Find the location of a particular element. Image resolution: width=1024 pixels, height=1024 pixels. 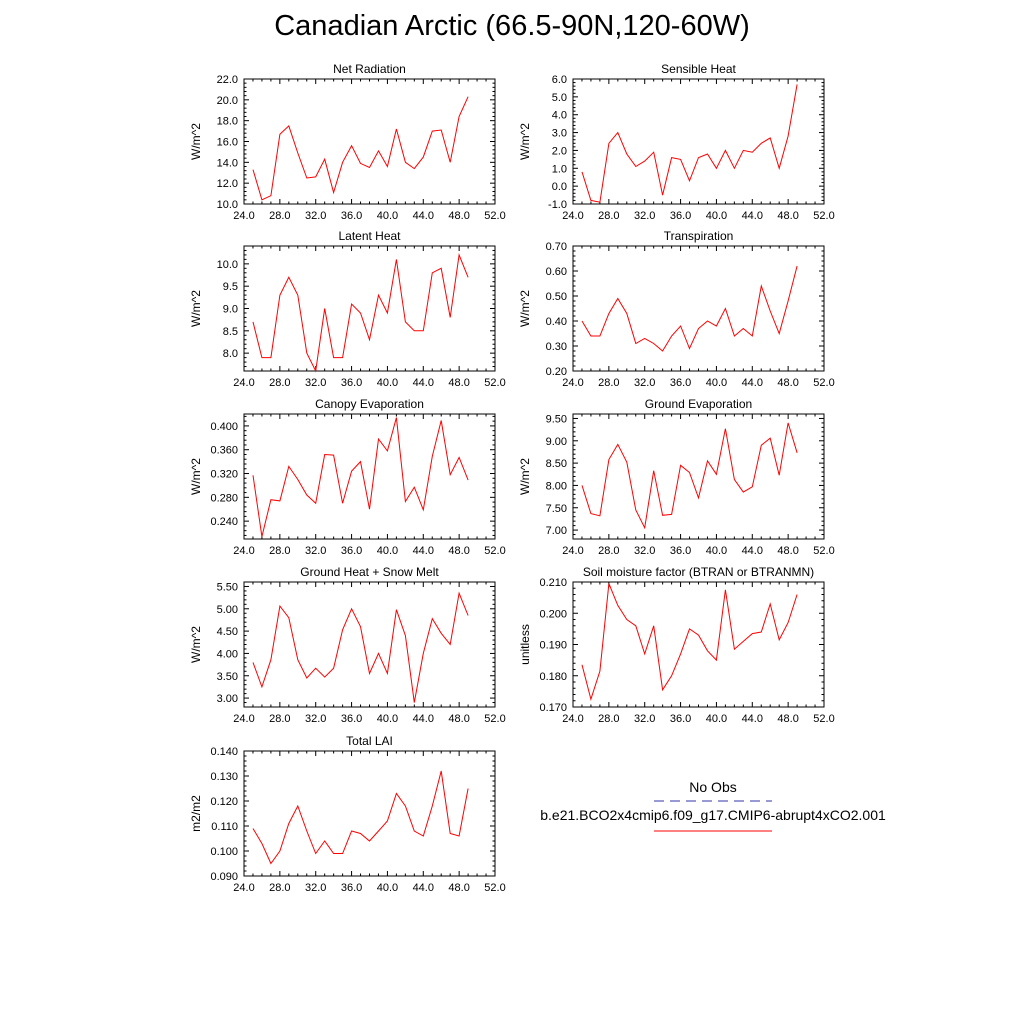

panel-title: Net Radiation is located at coordinates (369, 69).